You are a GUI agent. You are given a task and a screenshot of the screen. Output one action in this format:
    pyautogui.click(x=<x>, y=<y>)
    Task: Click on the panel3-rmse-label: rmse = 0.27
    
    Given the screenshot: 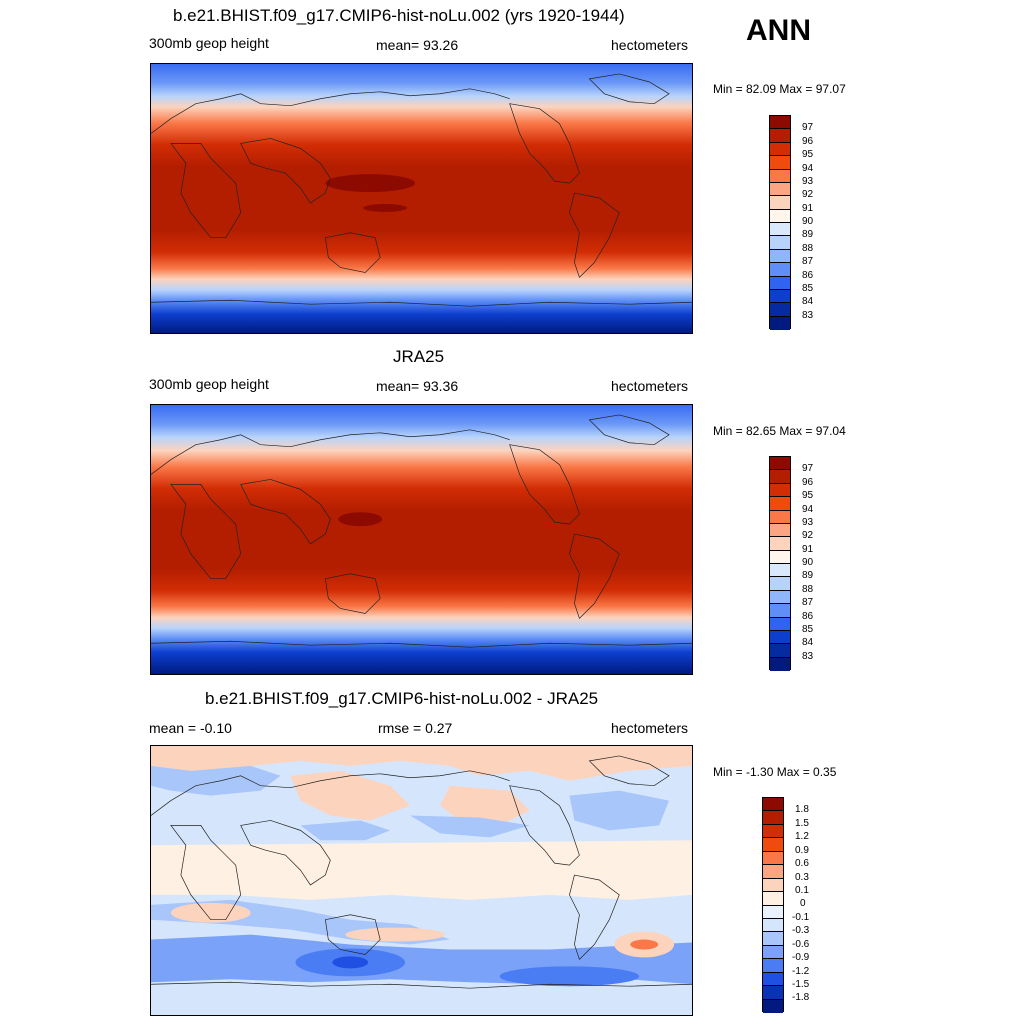 What is the action you would take?
    pyautogui.click(x=415, y=728)
    